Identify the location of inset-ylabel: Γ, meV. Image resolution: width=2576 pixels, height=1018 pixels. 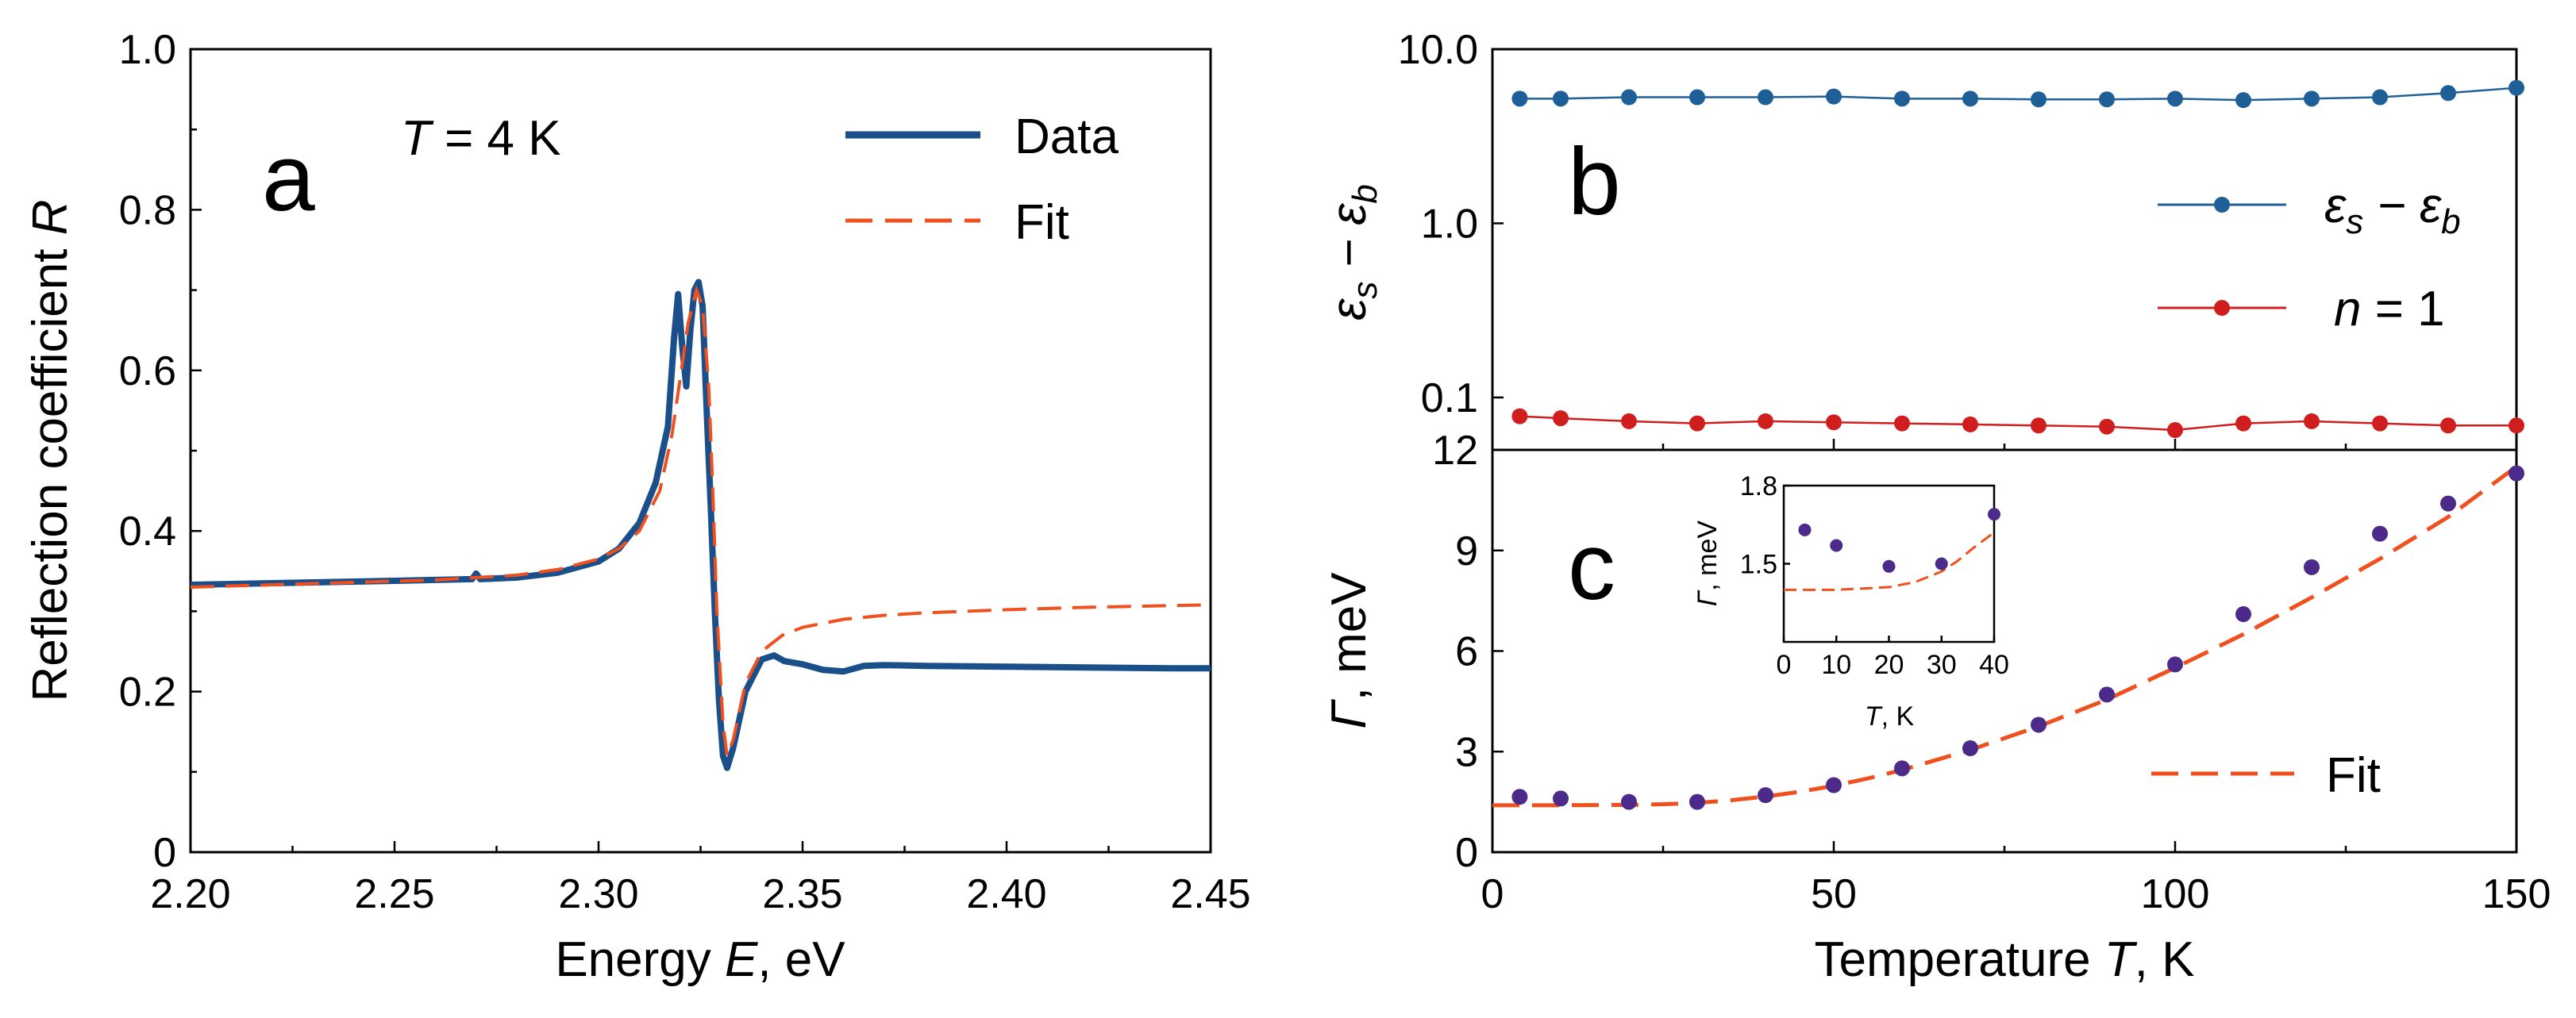
(1707, 564).